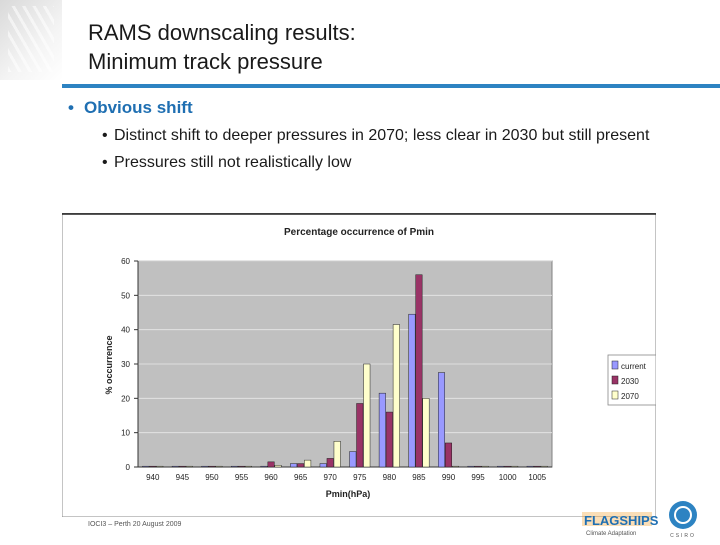 Image resolution: width=720 pixels, height=545 pixels. What do you see at coordinates (537, 477) in the screenshot?
I see `x-tick-label: 1005` at bounding box center [537, 477].